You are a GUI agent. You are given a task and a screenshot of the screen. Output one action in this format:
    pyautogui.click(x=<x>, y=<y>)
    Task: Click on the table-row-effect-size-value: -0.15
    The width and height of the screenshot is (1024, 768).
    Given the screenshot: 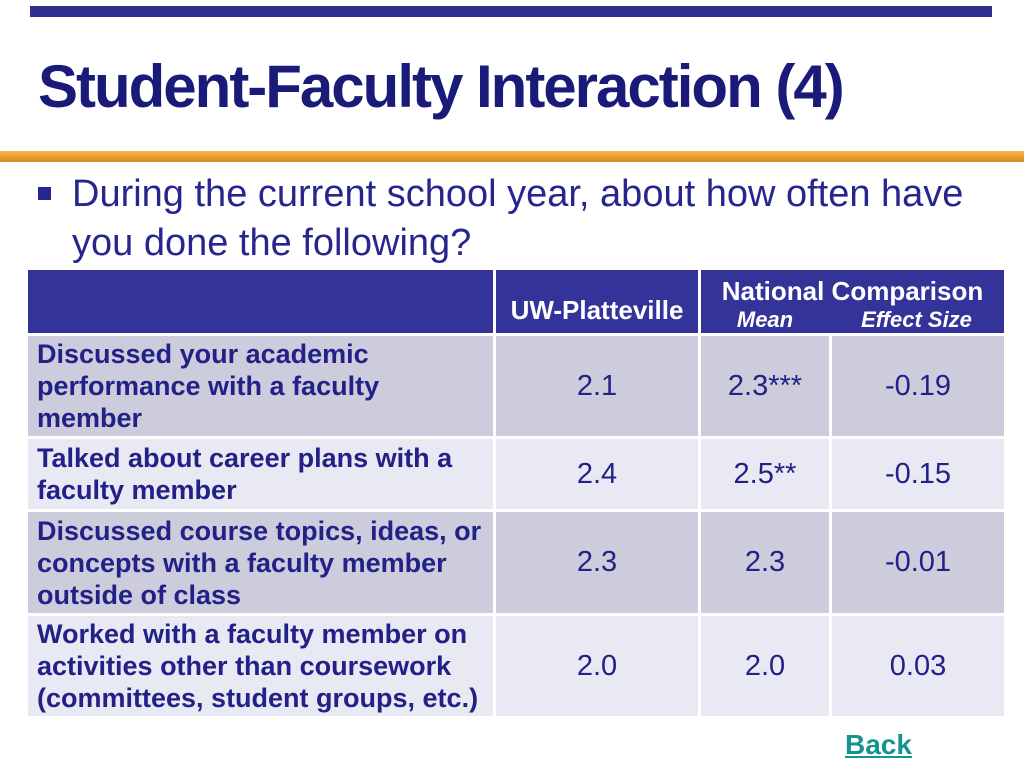 What is the action you would take?
    pyautogui.click(x=918, y=474)
    